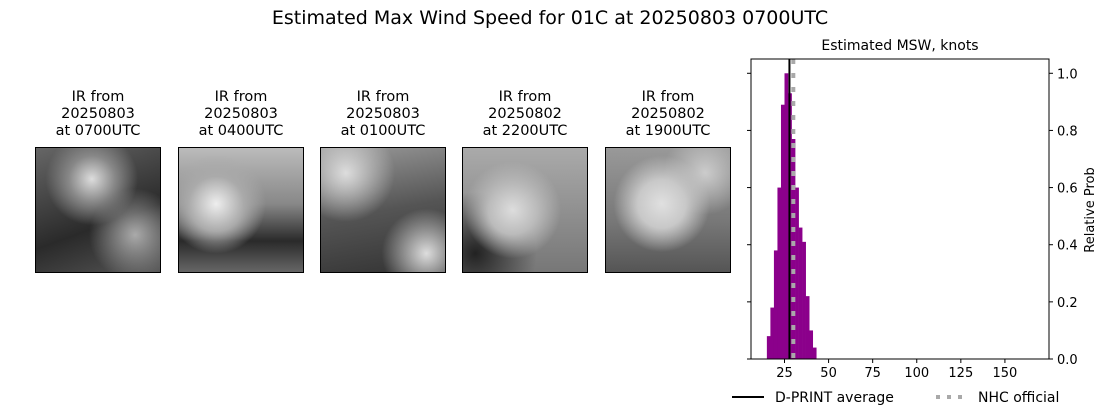  What do you see at coordinates (828, 373) in the screenshot?
I see `x-tick-label: 50` at bounding box center [828, 373].